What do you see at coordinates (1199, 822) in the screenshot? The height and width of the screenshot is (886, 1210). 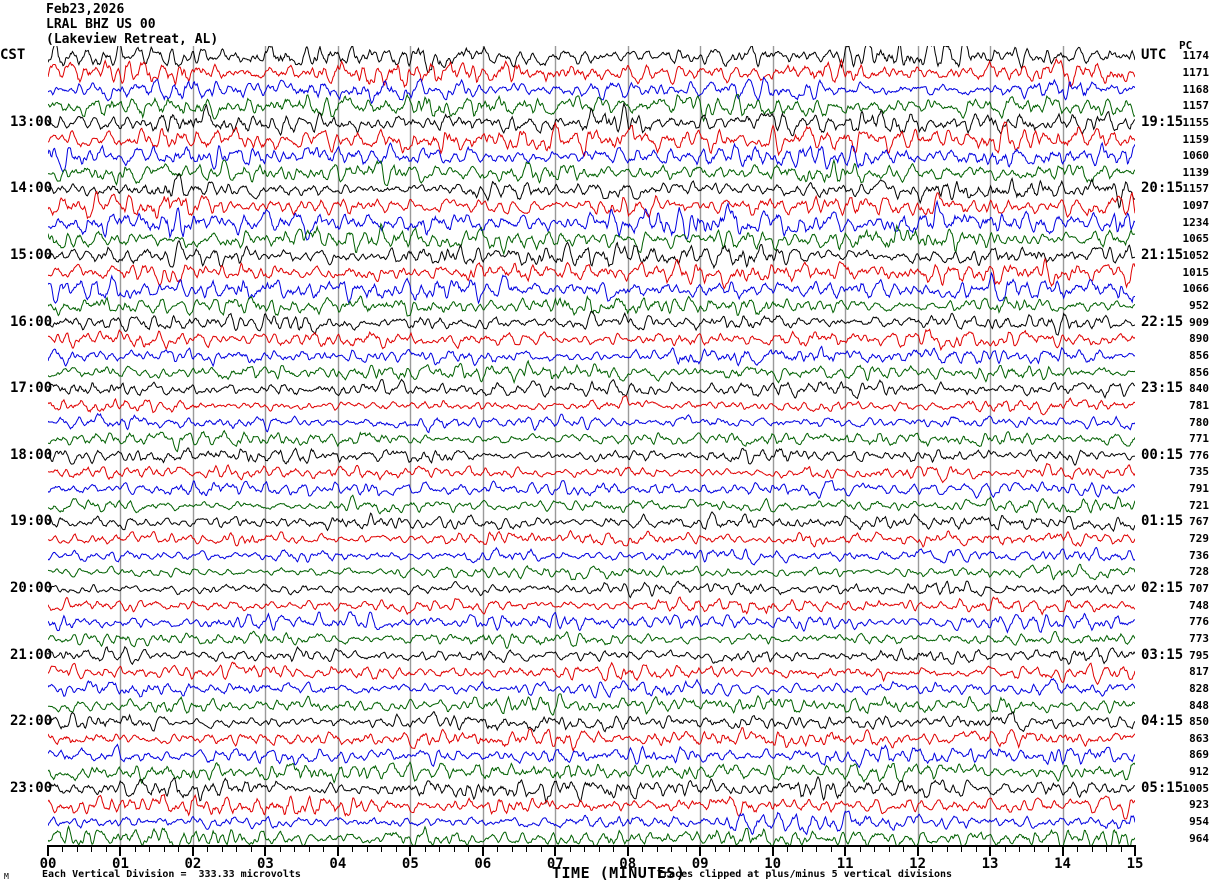 I see `pc-value-row-46: 954` at bounding box center [1199, 822].